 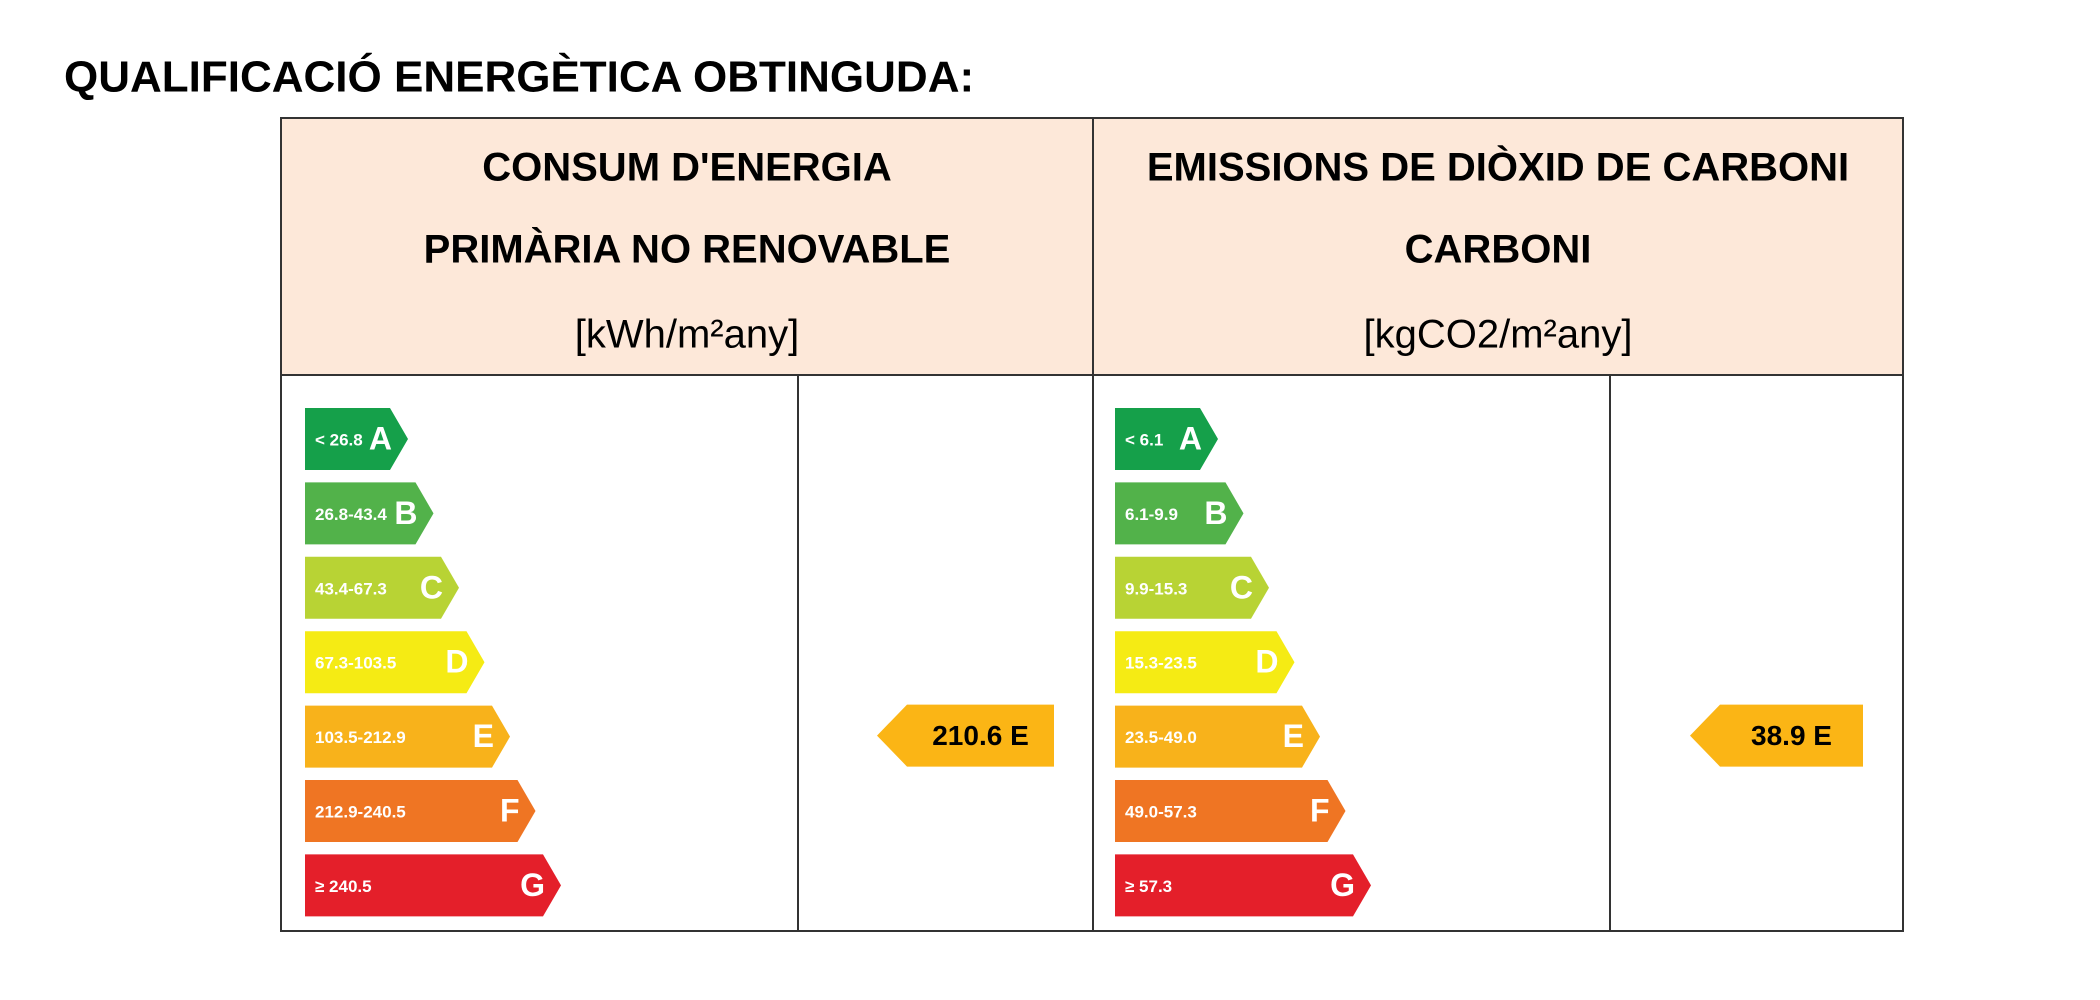 I want to click on class-range: 26.8-43.4, so click(x=351, y=514).